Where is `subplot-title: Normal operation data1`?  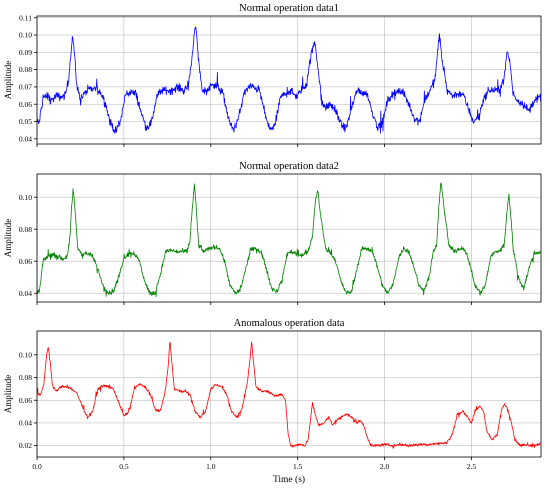
subplot-title: Normal operation data1 is located at coordinates (289, 8).